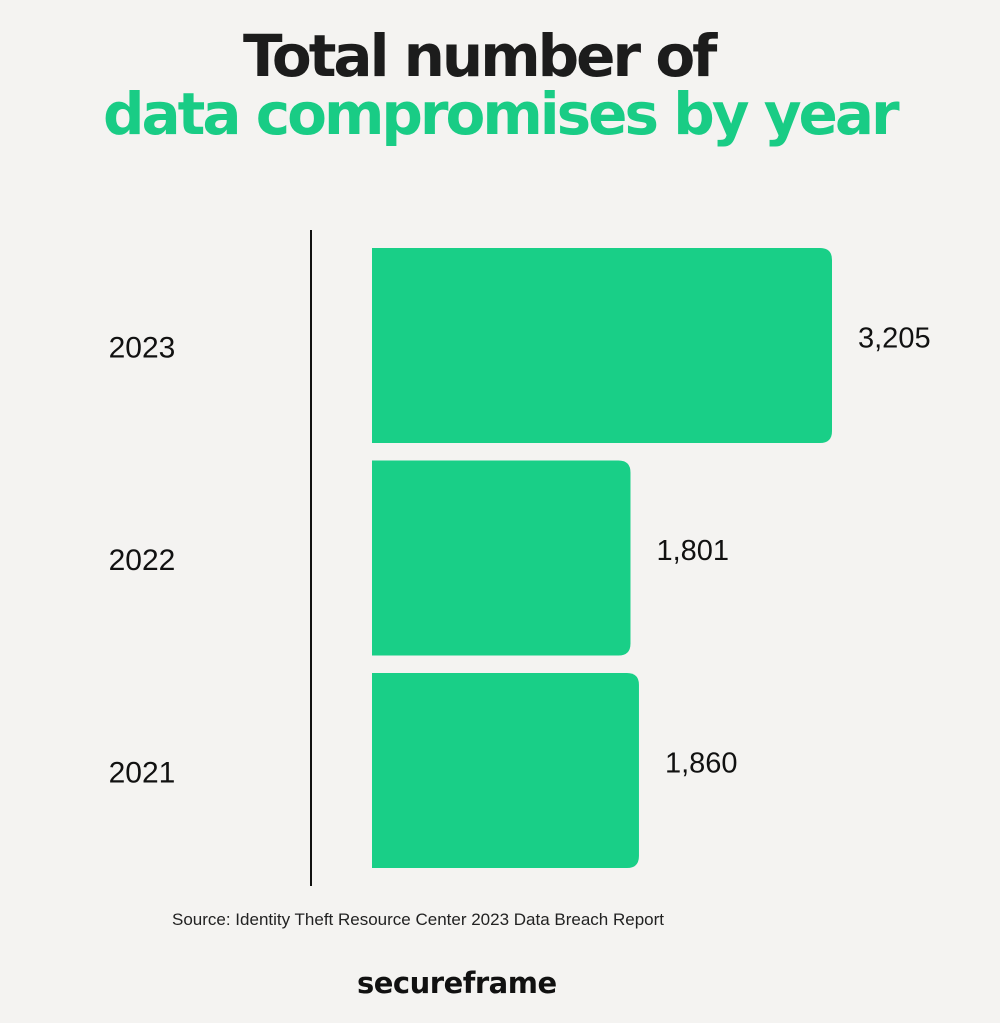 The width and height of the screenshot is (1000, 1023). I want to click on category-label-2022: 2022, so click(142, 560).